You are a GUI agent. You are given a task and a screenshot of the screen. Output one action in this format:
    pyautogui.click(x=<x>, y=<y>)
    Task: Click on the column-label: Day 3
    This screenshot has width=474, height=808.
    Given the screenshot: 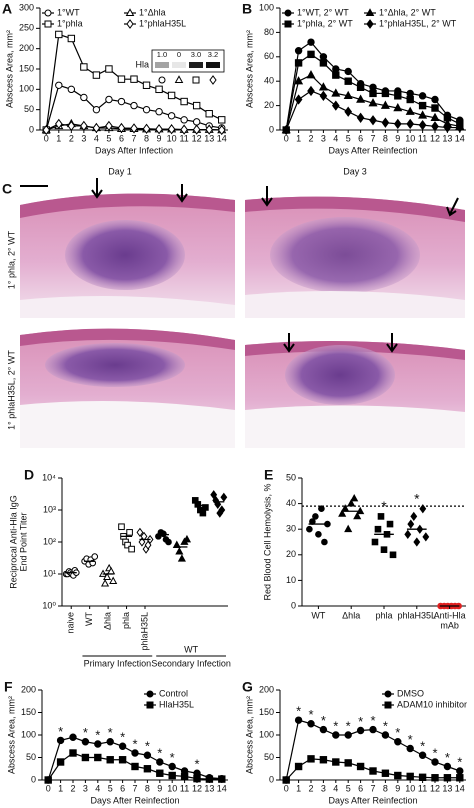 What is the action you would take?
    pyautogui.click(x=355, y=171)
    